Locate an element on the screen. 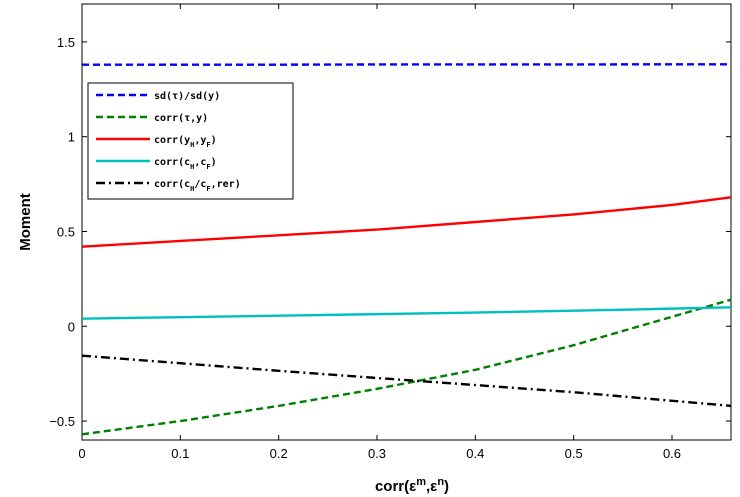 The width and height of the screenshot is (740, 497). legend-label-part: /c is located at coordinates (200, 184).